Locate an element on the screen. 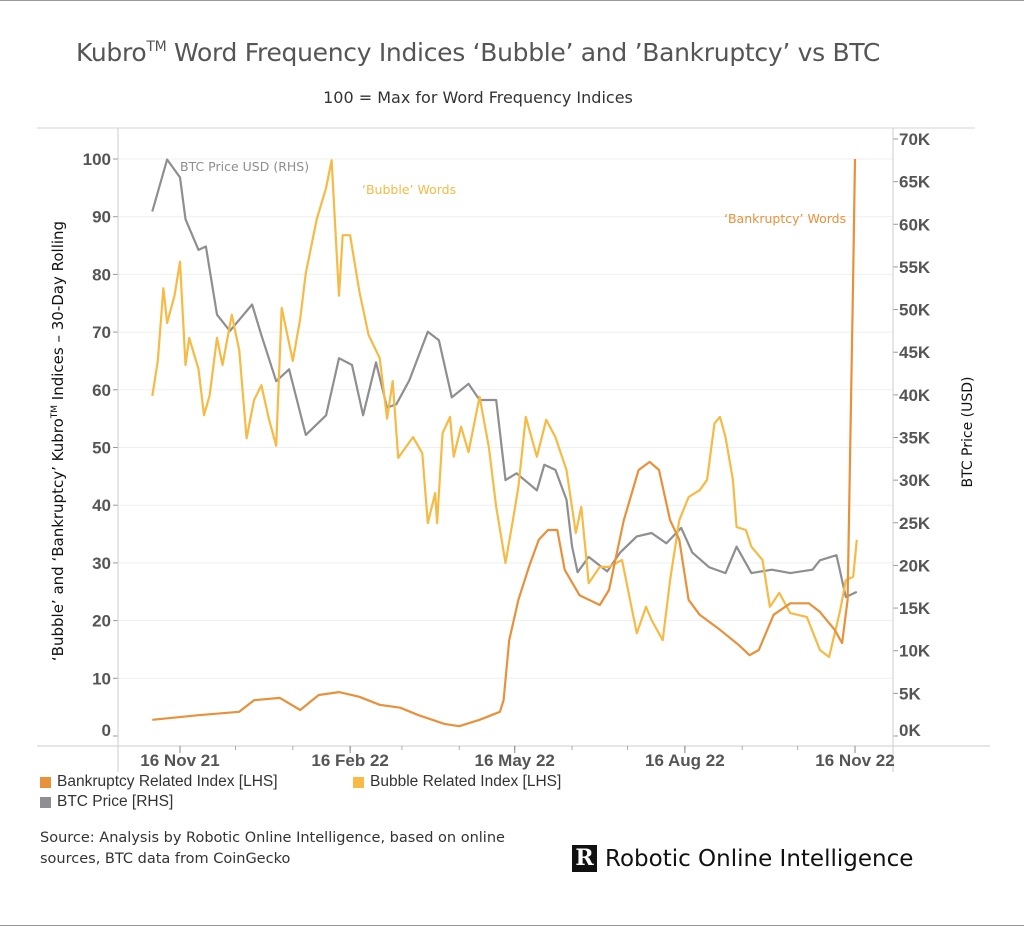 The width and height of the screenshot is (1024, 928). y-left-tick-label: 20 is located at coordinates (101, 621).